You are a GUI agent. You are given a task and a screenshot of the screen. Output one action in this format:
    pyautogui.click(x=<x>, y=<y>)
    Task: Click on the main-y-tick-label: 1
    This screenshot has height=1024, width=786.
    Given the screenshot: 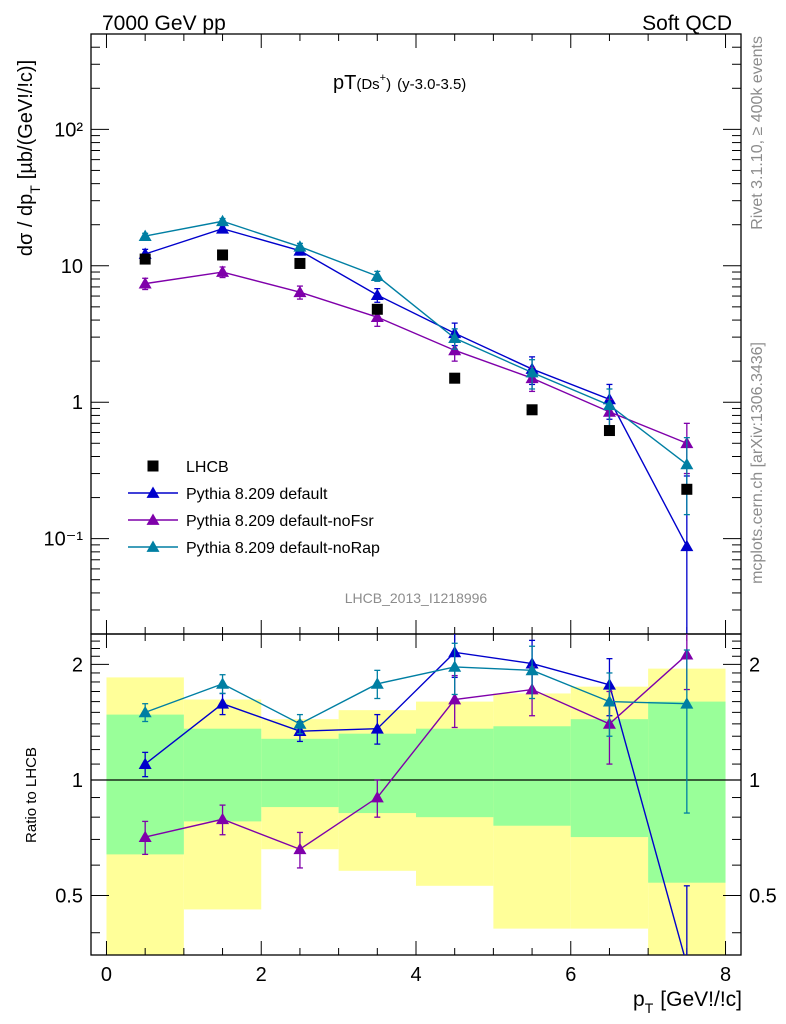 What is the action you would take?
    pyautogui.click(x=77, y=403)
    